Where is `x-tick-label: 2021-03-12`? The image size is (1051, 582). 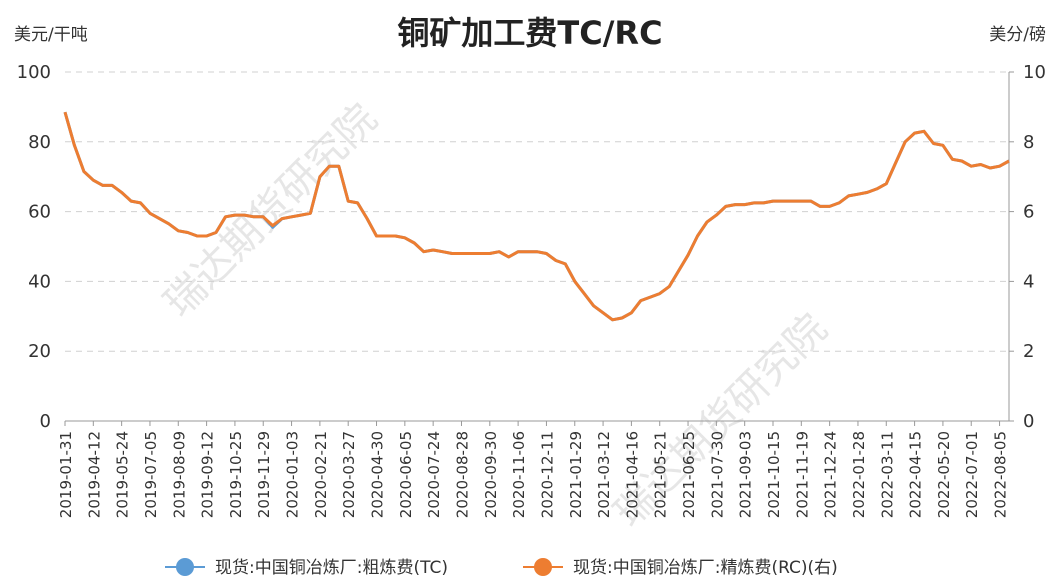 x-tick-label: 2021-03-12 is located at coordinates (604, 474).